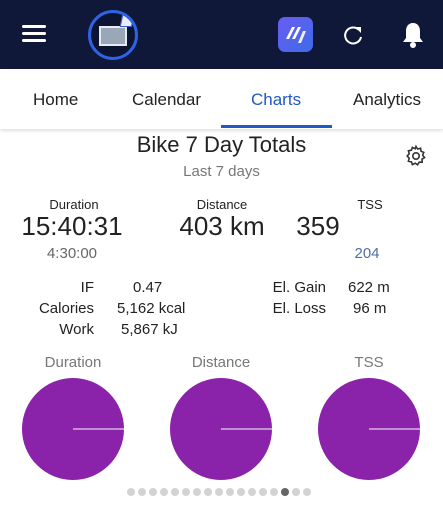  I want to click on pie-tss, so click(369, 429).